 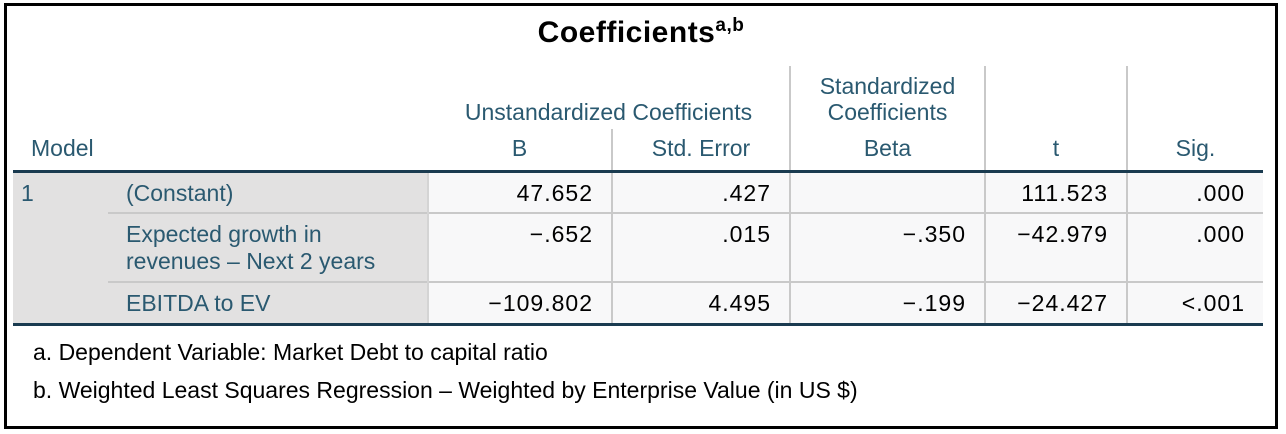 I want to click on row-label: EBITDA to EV, so click(x=268, y=303).